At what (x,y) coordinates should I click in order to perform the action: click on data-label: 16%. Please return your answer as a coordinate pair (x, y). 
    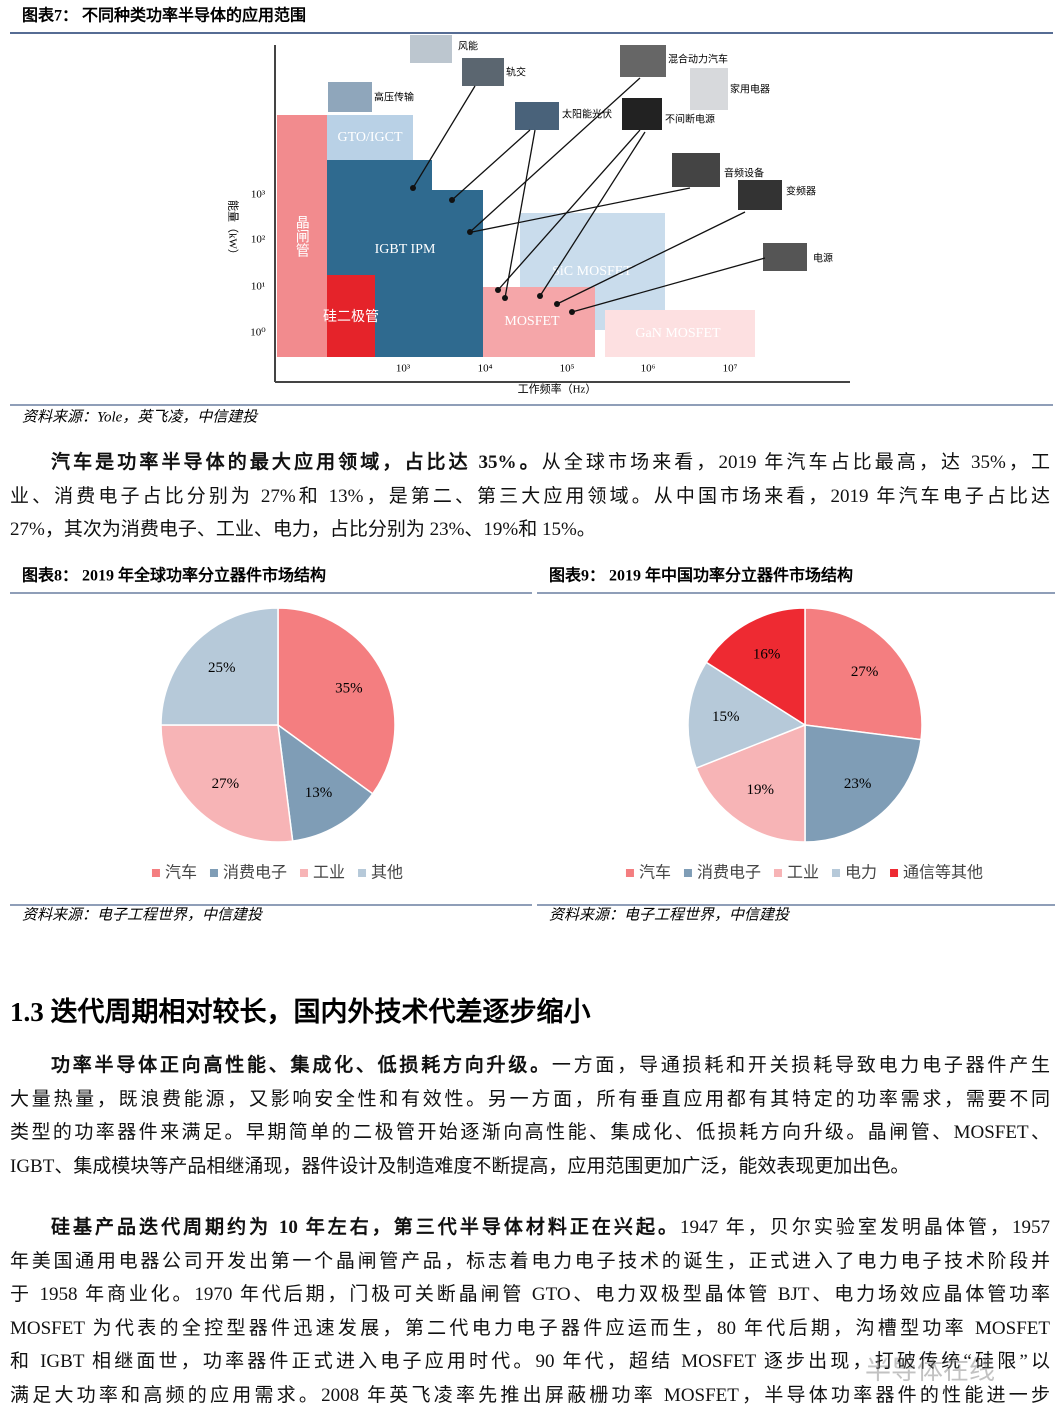
    Looking at the image, I should click on (767, 655).